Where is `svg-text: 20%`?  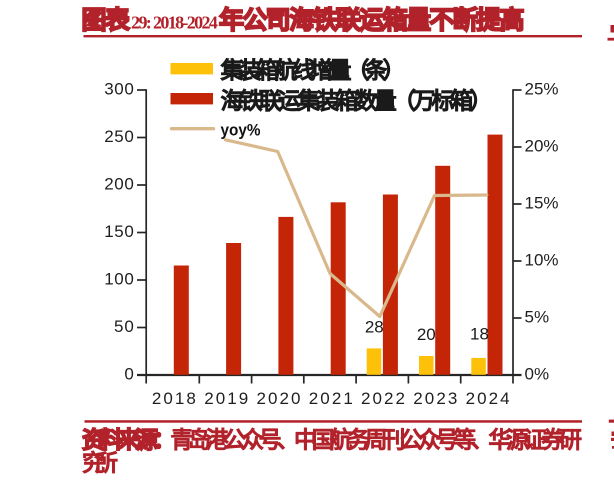 svg-text: 20% is located at coordinates (542, 146).